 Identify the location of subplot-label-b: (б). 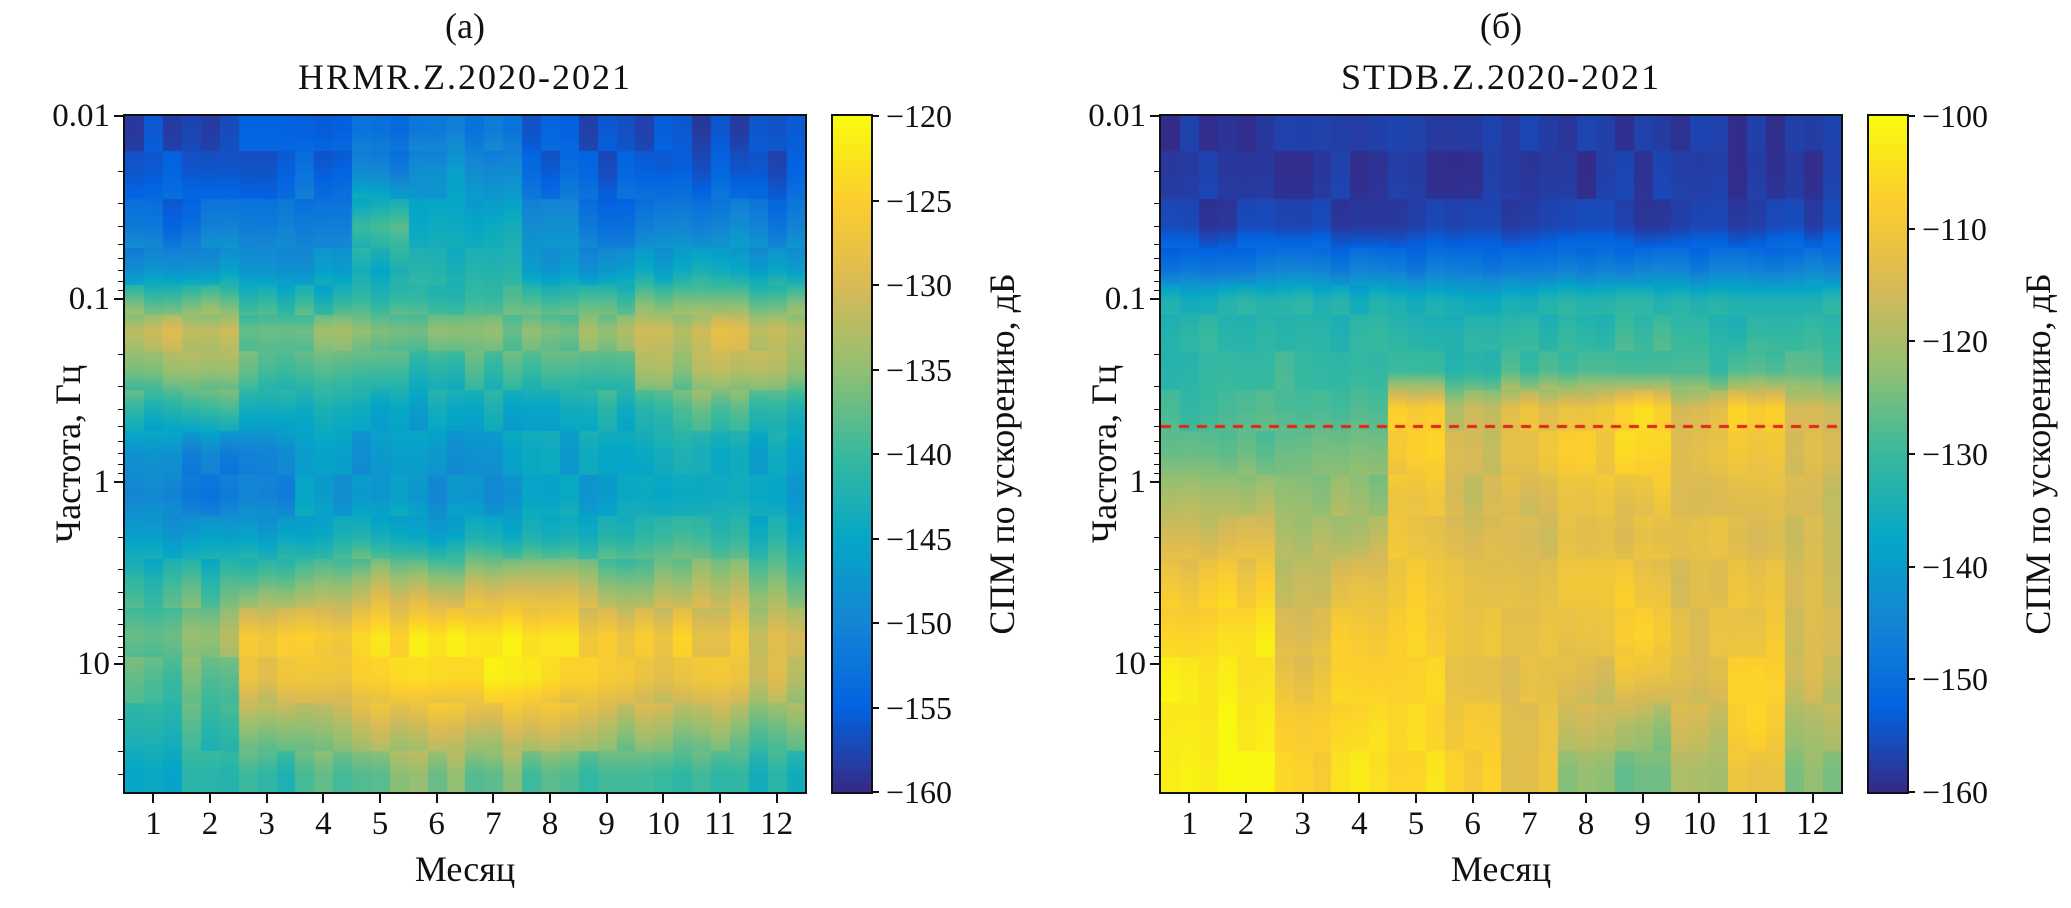
(1501, 26).